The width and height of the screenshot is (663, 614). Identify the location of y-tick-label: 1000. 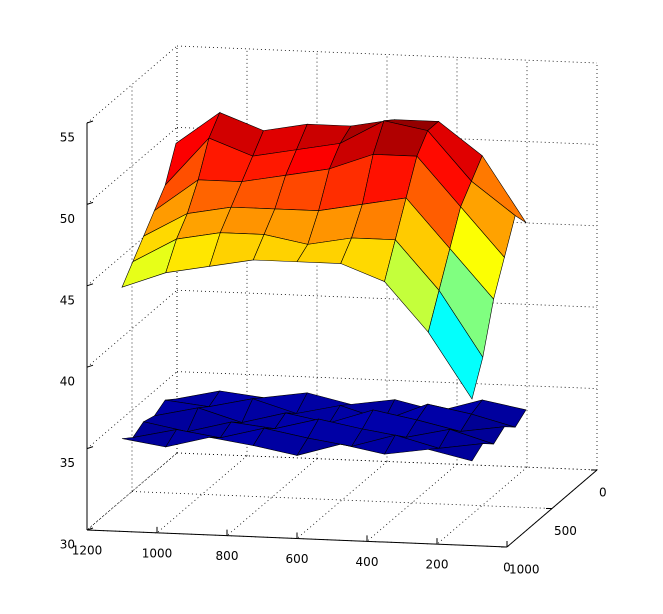
(524, 570).